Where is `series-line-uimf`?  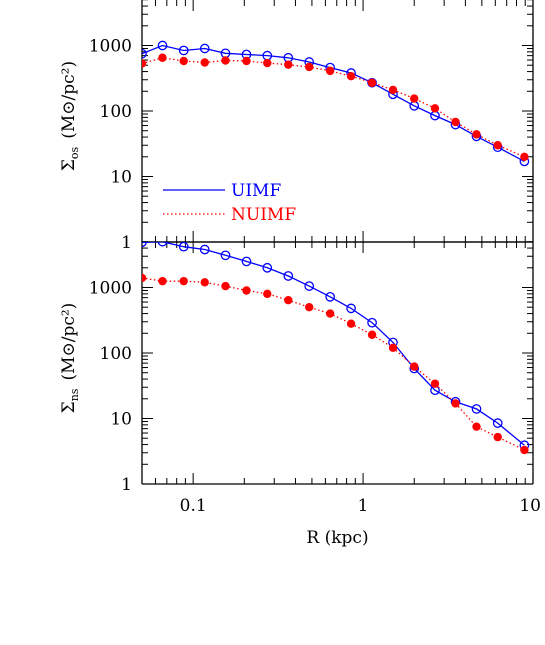 series-line-uimf is located at coordinates (333, 103).